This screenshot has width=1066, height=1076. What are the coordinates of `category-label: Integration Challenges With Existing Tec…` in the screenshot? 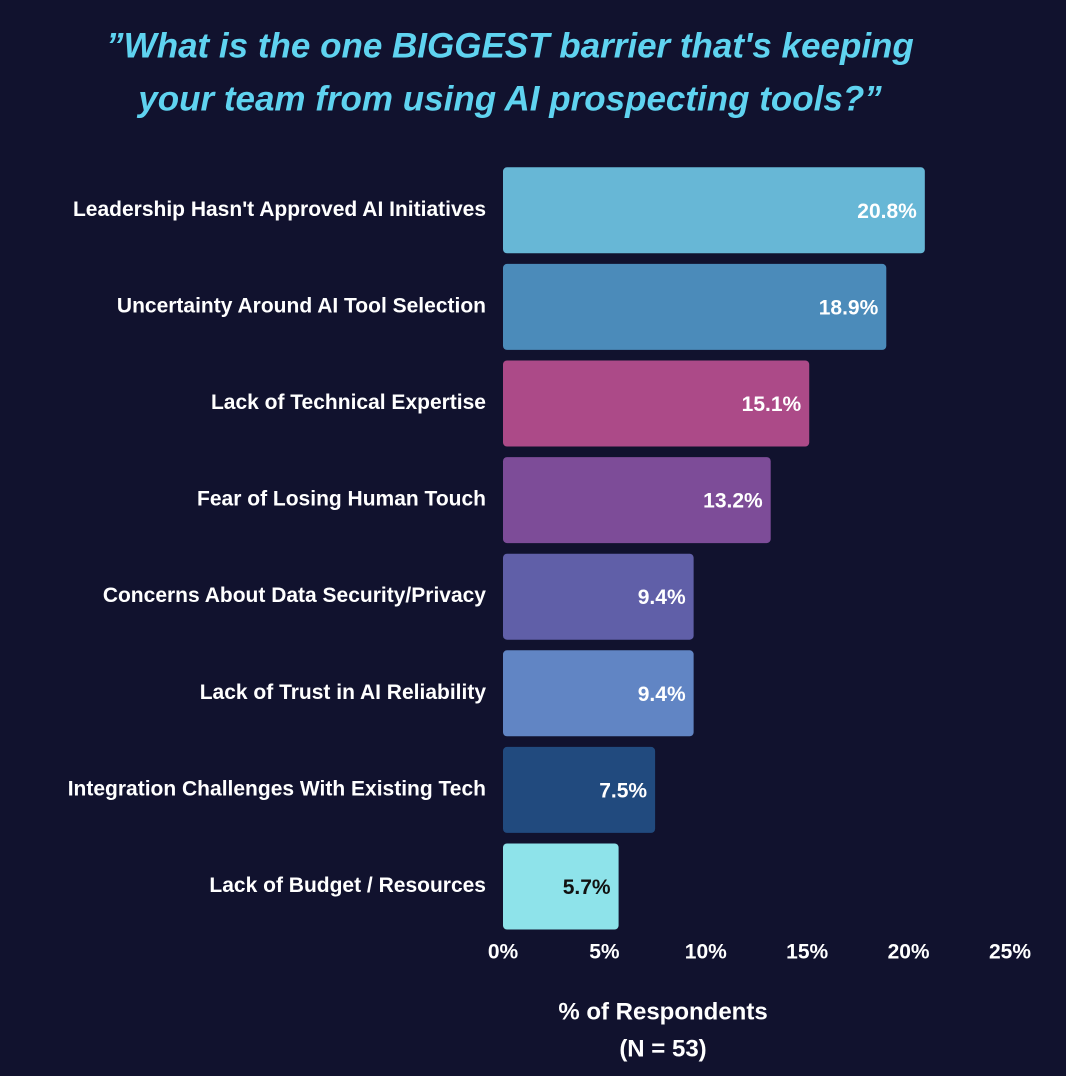 It's located at (277, 788).